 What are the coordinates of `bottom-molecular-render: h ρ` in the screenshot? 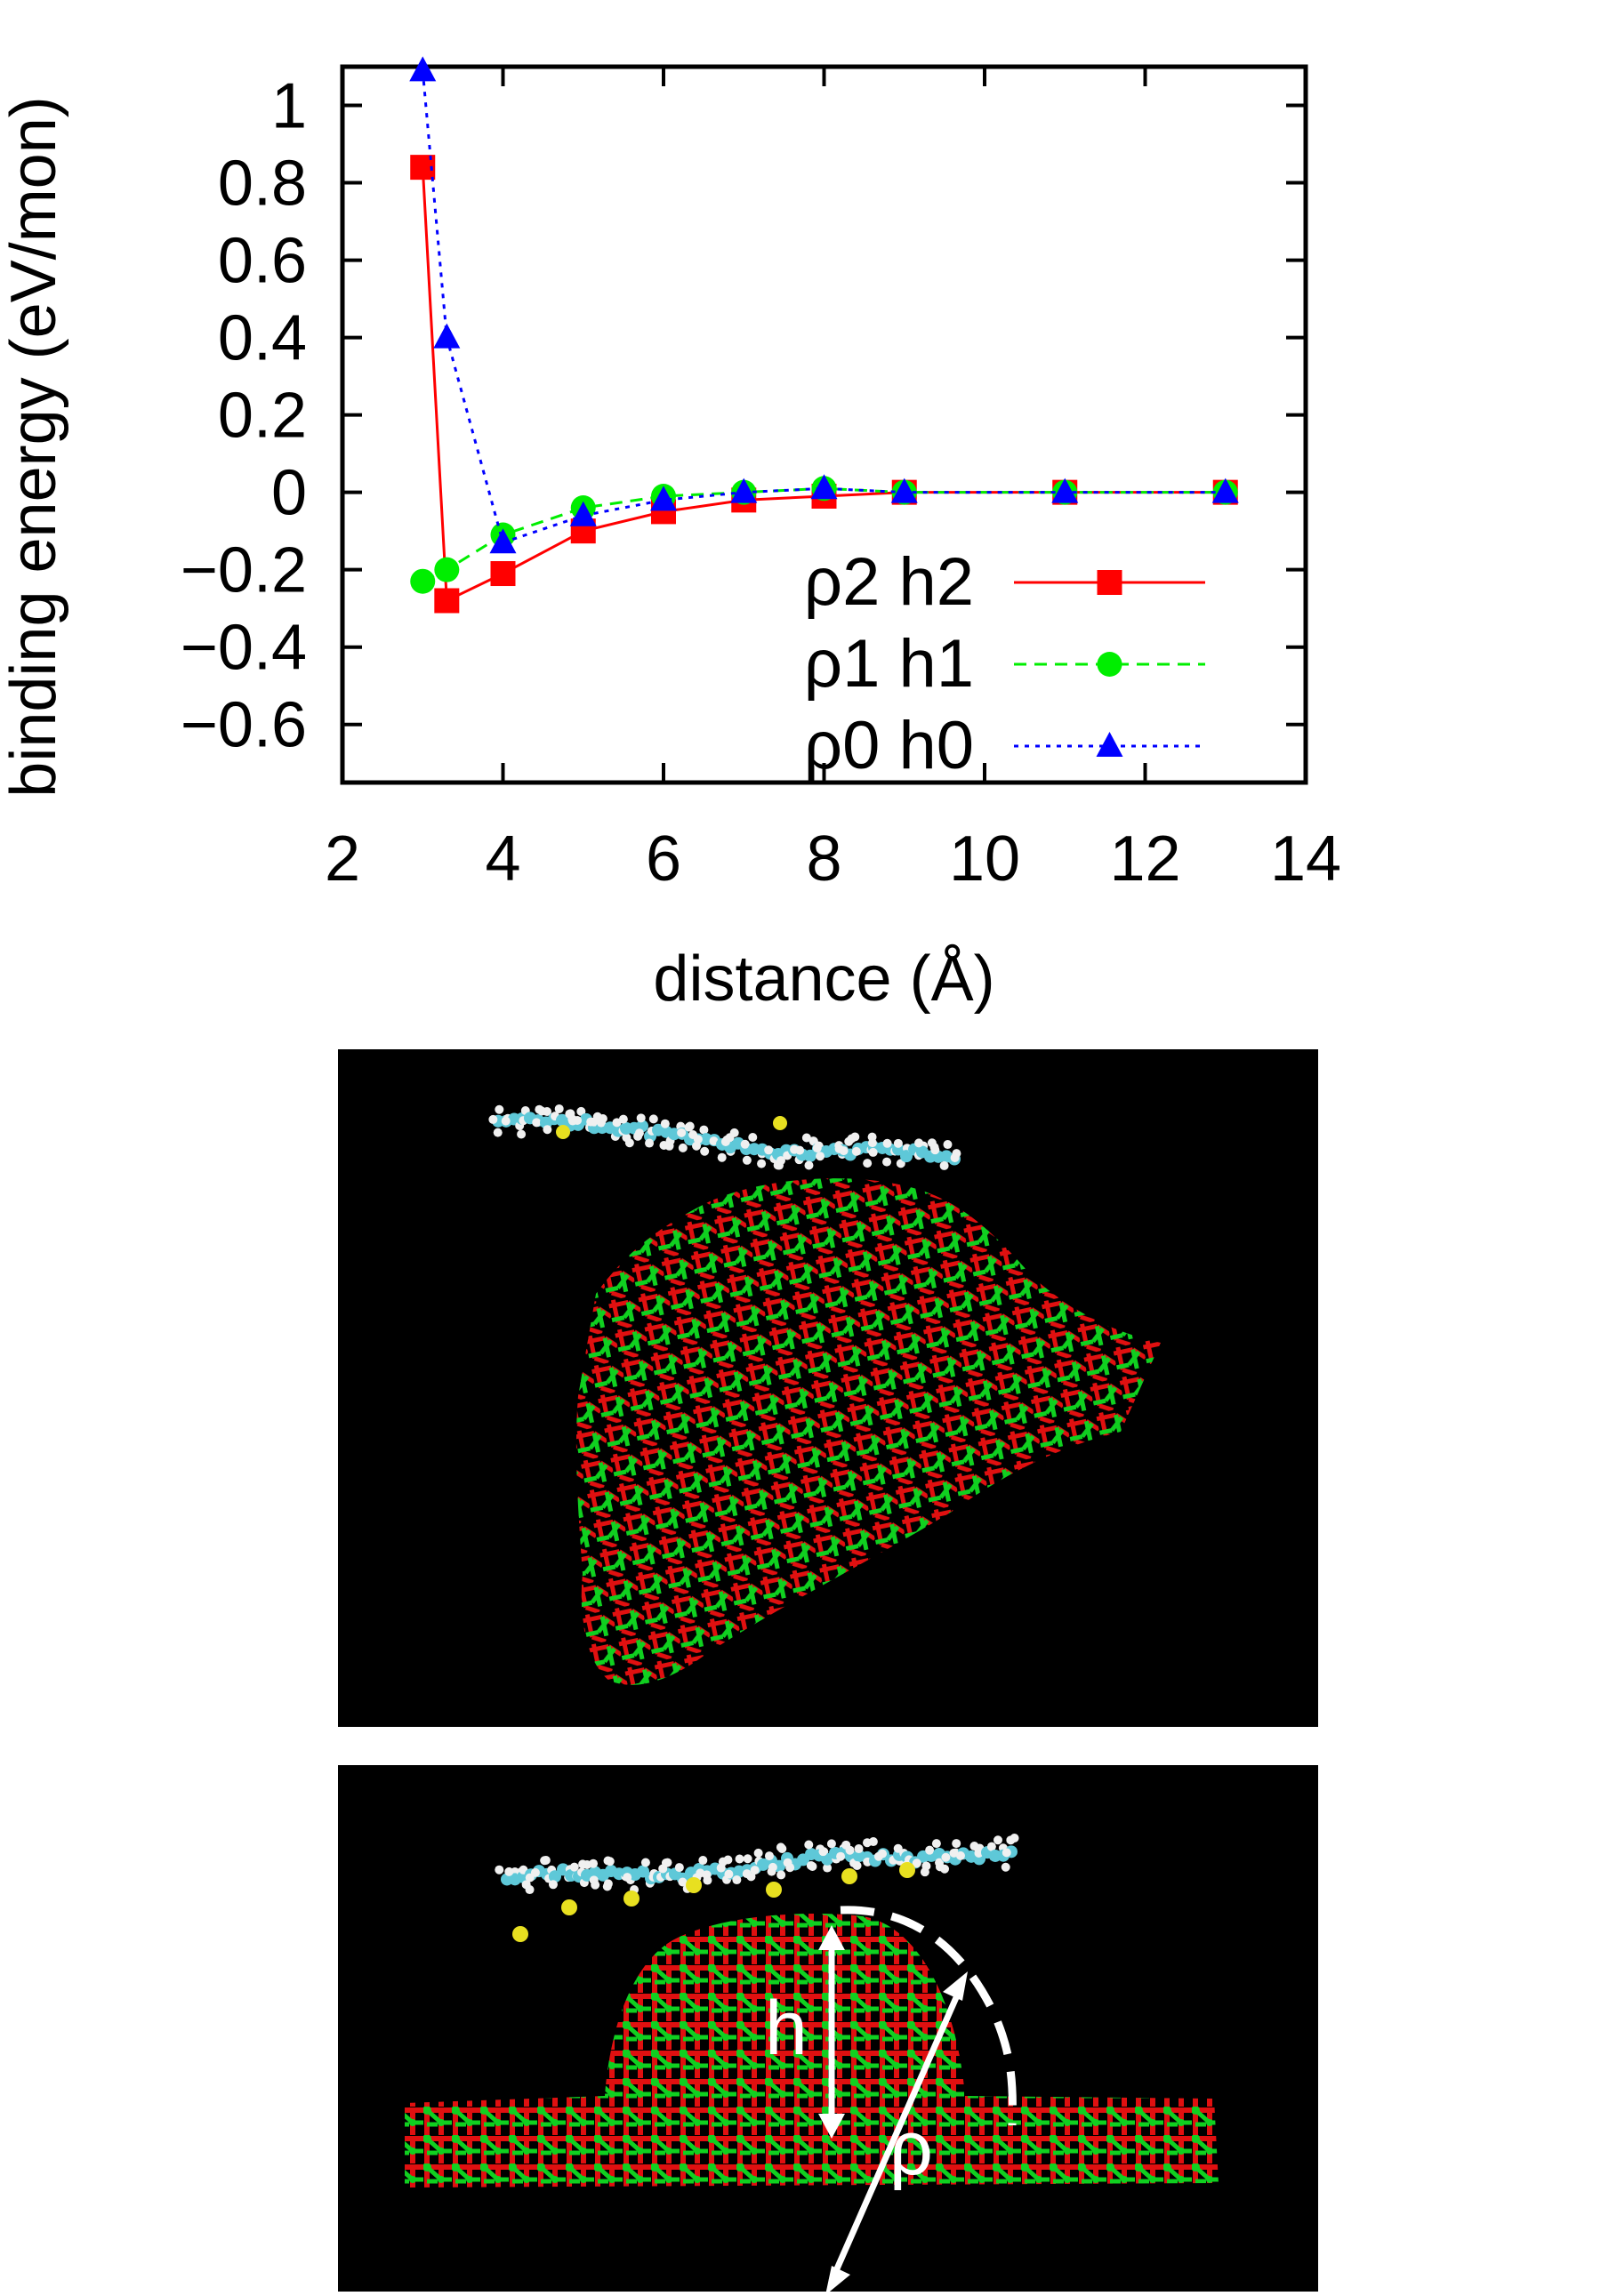 It's located at (828, 2028).